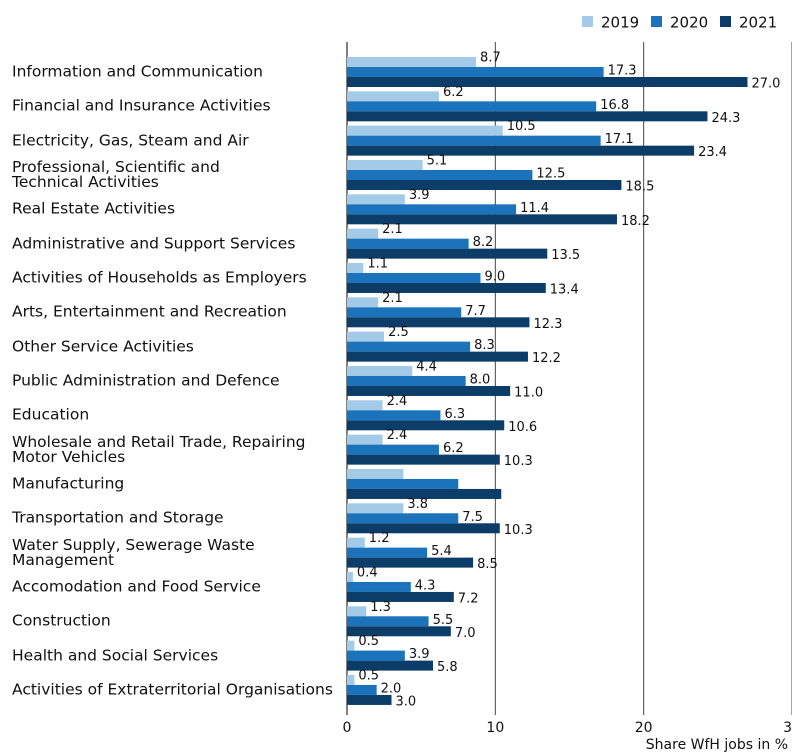 This screenshot has height=753, width=792. I want to click on y-tick-label: Accomodation and Food Service, so click(136, 586).